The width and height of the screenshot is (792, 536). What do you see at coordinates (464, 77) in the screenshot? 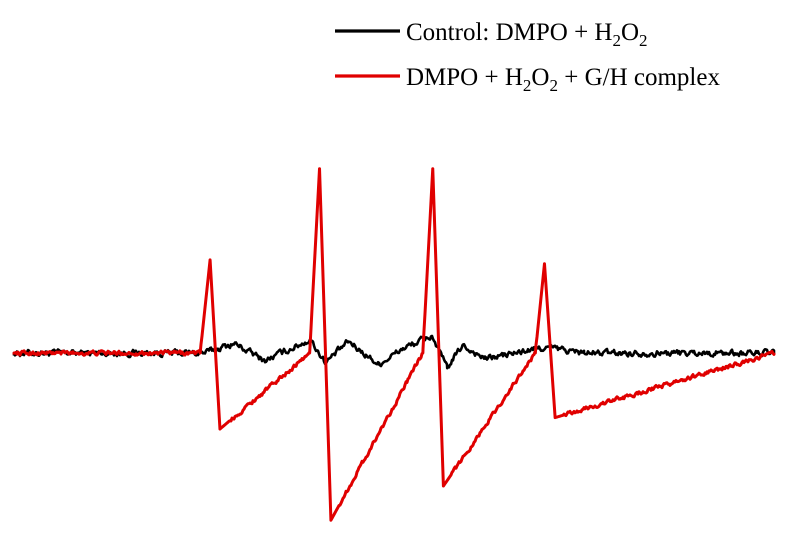
I see `legend-label-complex-prefix: DMPO + H` at bounding box center [464, 77].